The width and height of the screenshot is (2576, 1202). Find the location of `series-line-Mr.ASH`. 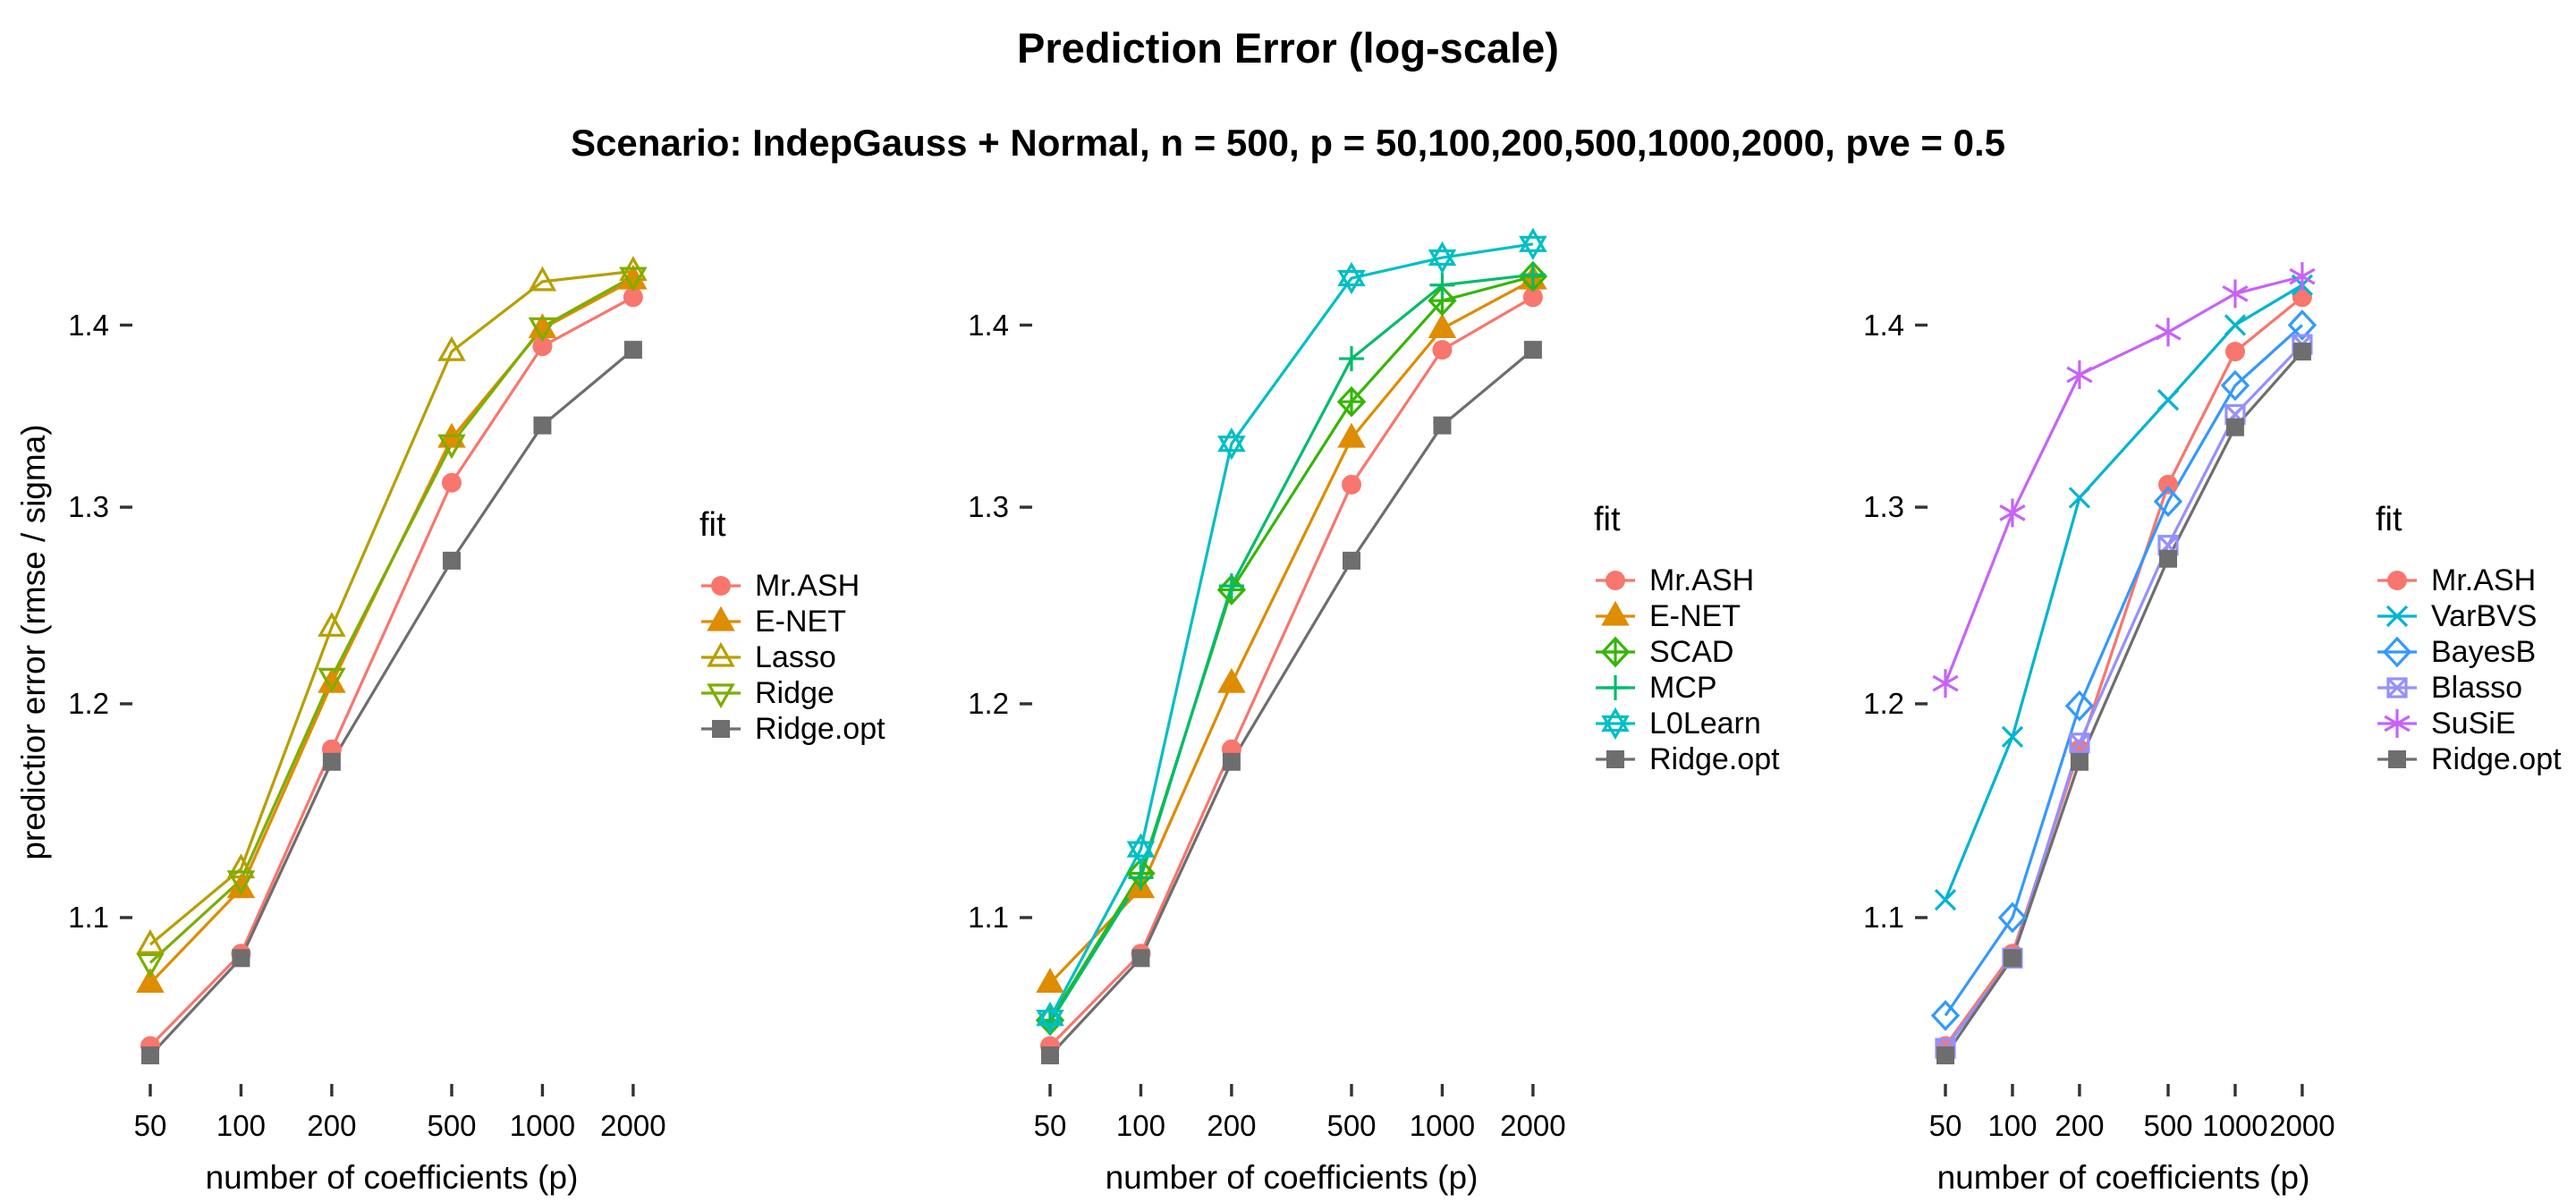

series-line-Mr.ASH is located at coordinates (391, 671).